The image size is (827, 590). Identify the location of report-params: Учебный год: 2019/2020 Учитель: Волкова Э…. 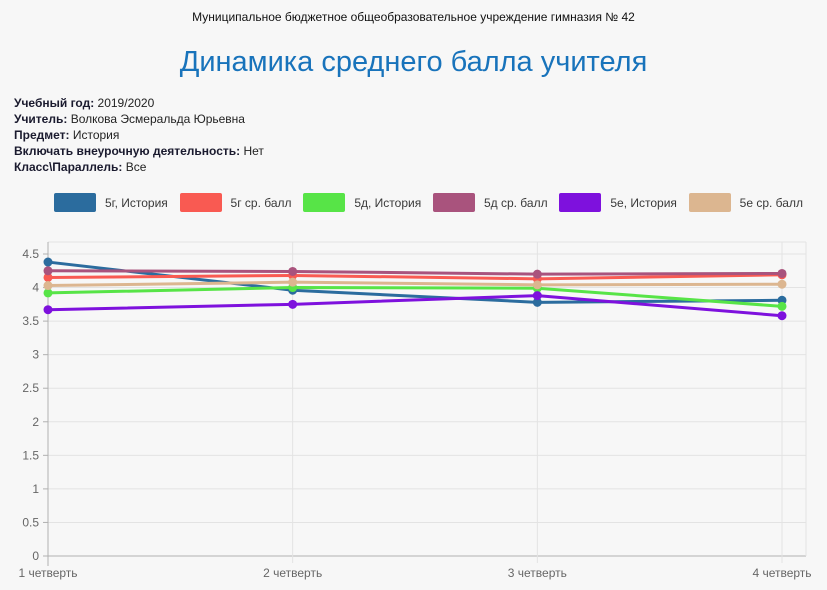
(139, 135).